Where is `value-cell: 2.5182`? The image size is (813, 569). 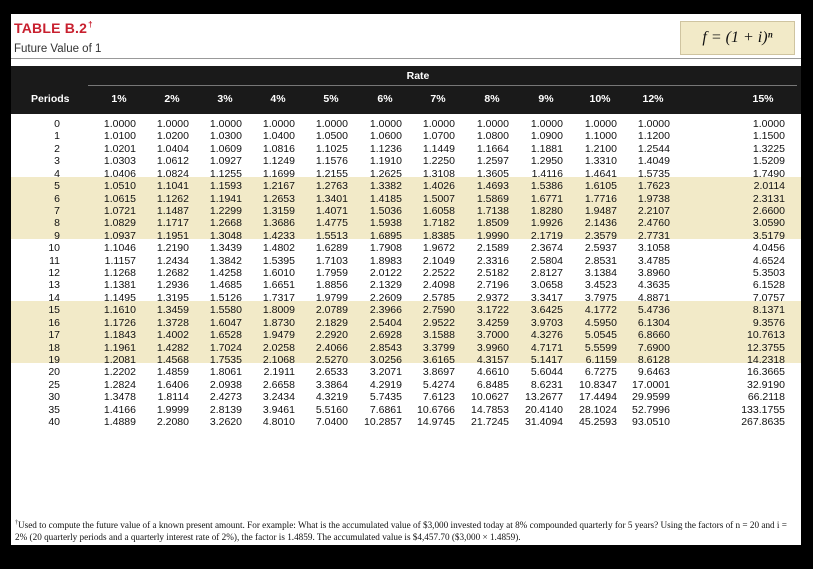
value-cell: 2.5182 is located at coordinates (492, 273).